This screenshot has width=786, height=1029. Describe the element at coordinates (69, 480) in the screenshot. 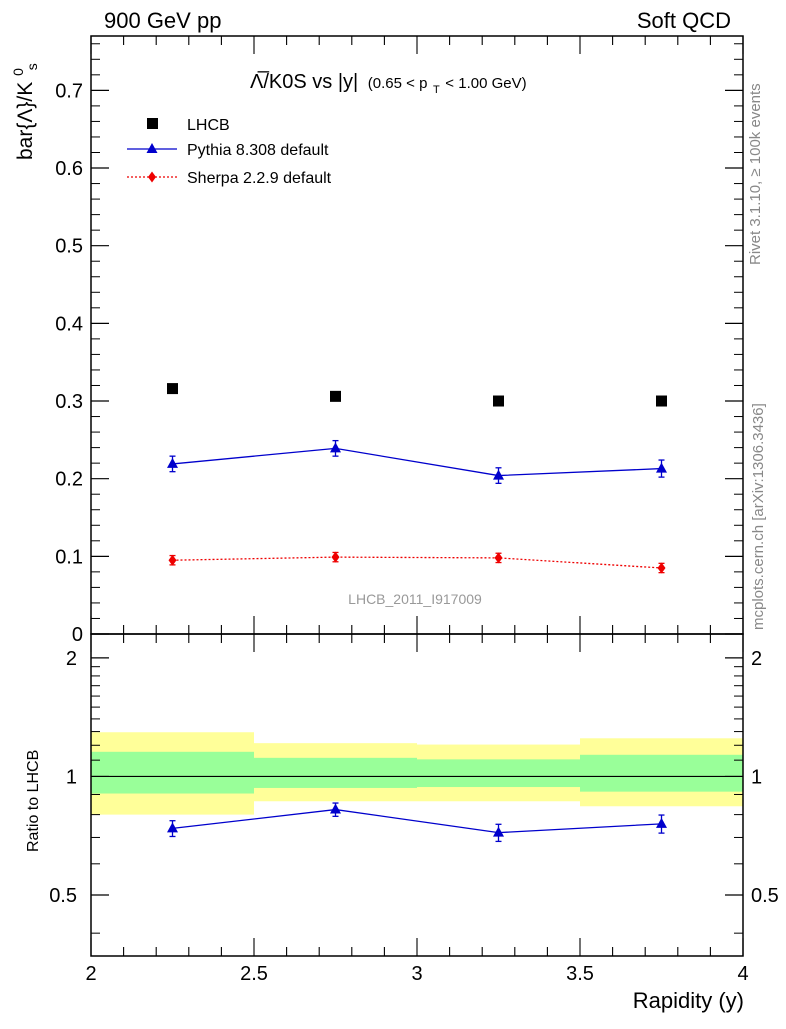

I see `main-ytick-label: 0.2` at that location.